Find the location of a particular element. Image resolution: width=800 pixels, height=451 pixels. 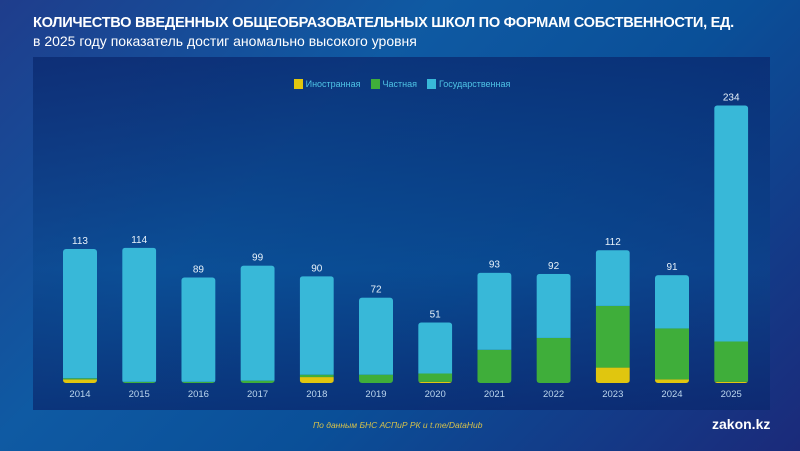

legend-label: Государственная is located at coordinates (475, 84).